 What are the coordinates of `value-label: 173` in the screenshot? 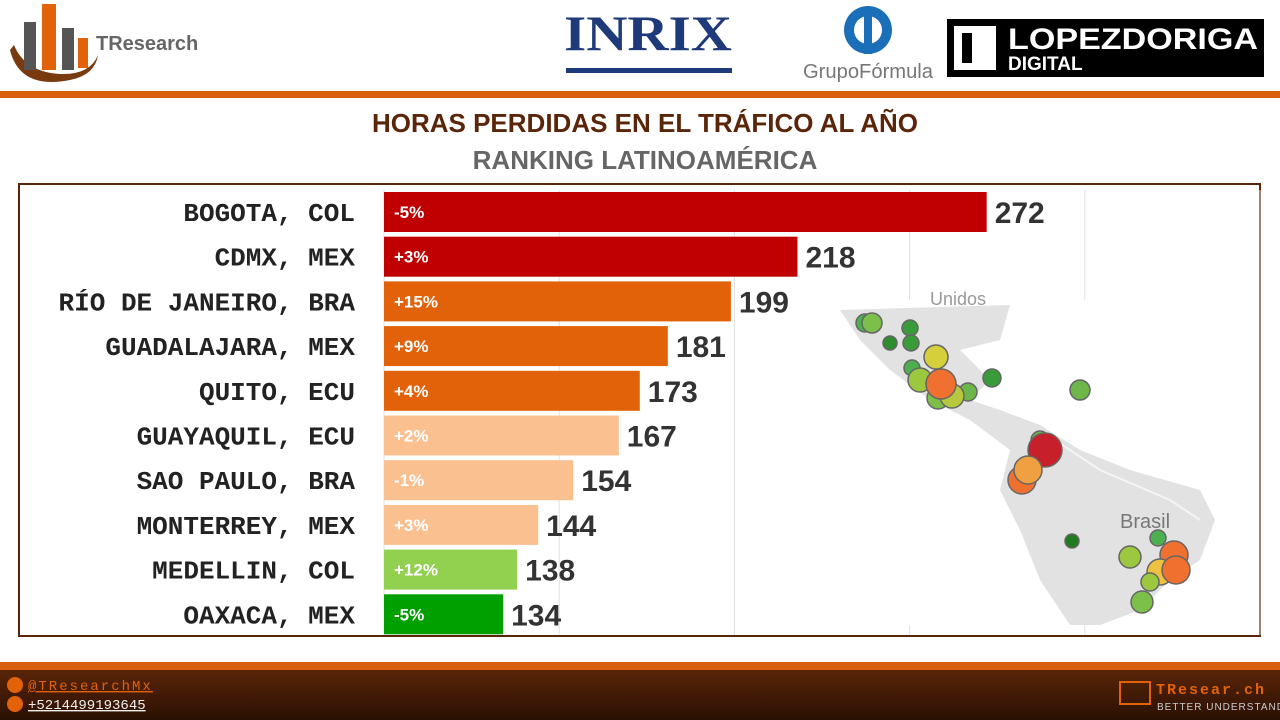 It's located at (673, 392).